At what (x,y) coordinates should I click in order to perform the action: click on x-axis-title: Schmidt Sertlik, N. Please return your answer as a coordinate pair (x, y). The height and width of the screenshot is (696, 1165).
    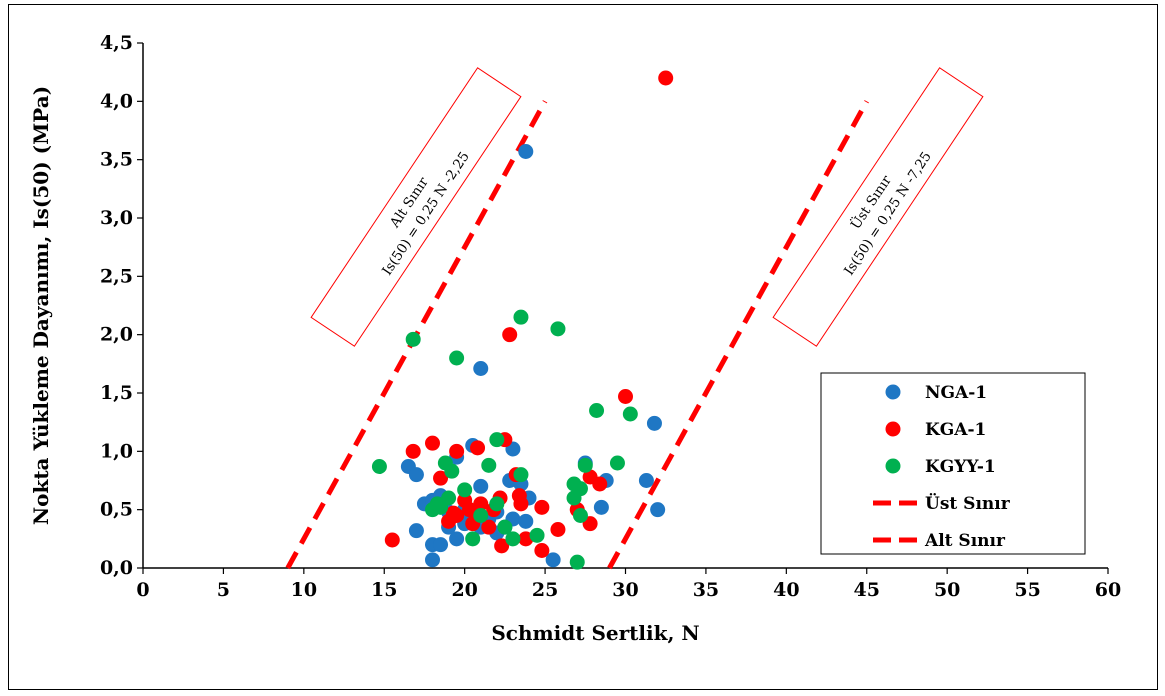
    Looking at the image, I should click on (595, 633).